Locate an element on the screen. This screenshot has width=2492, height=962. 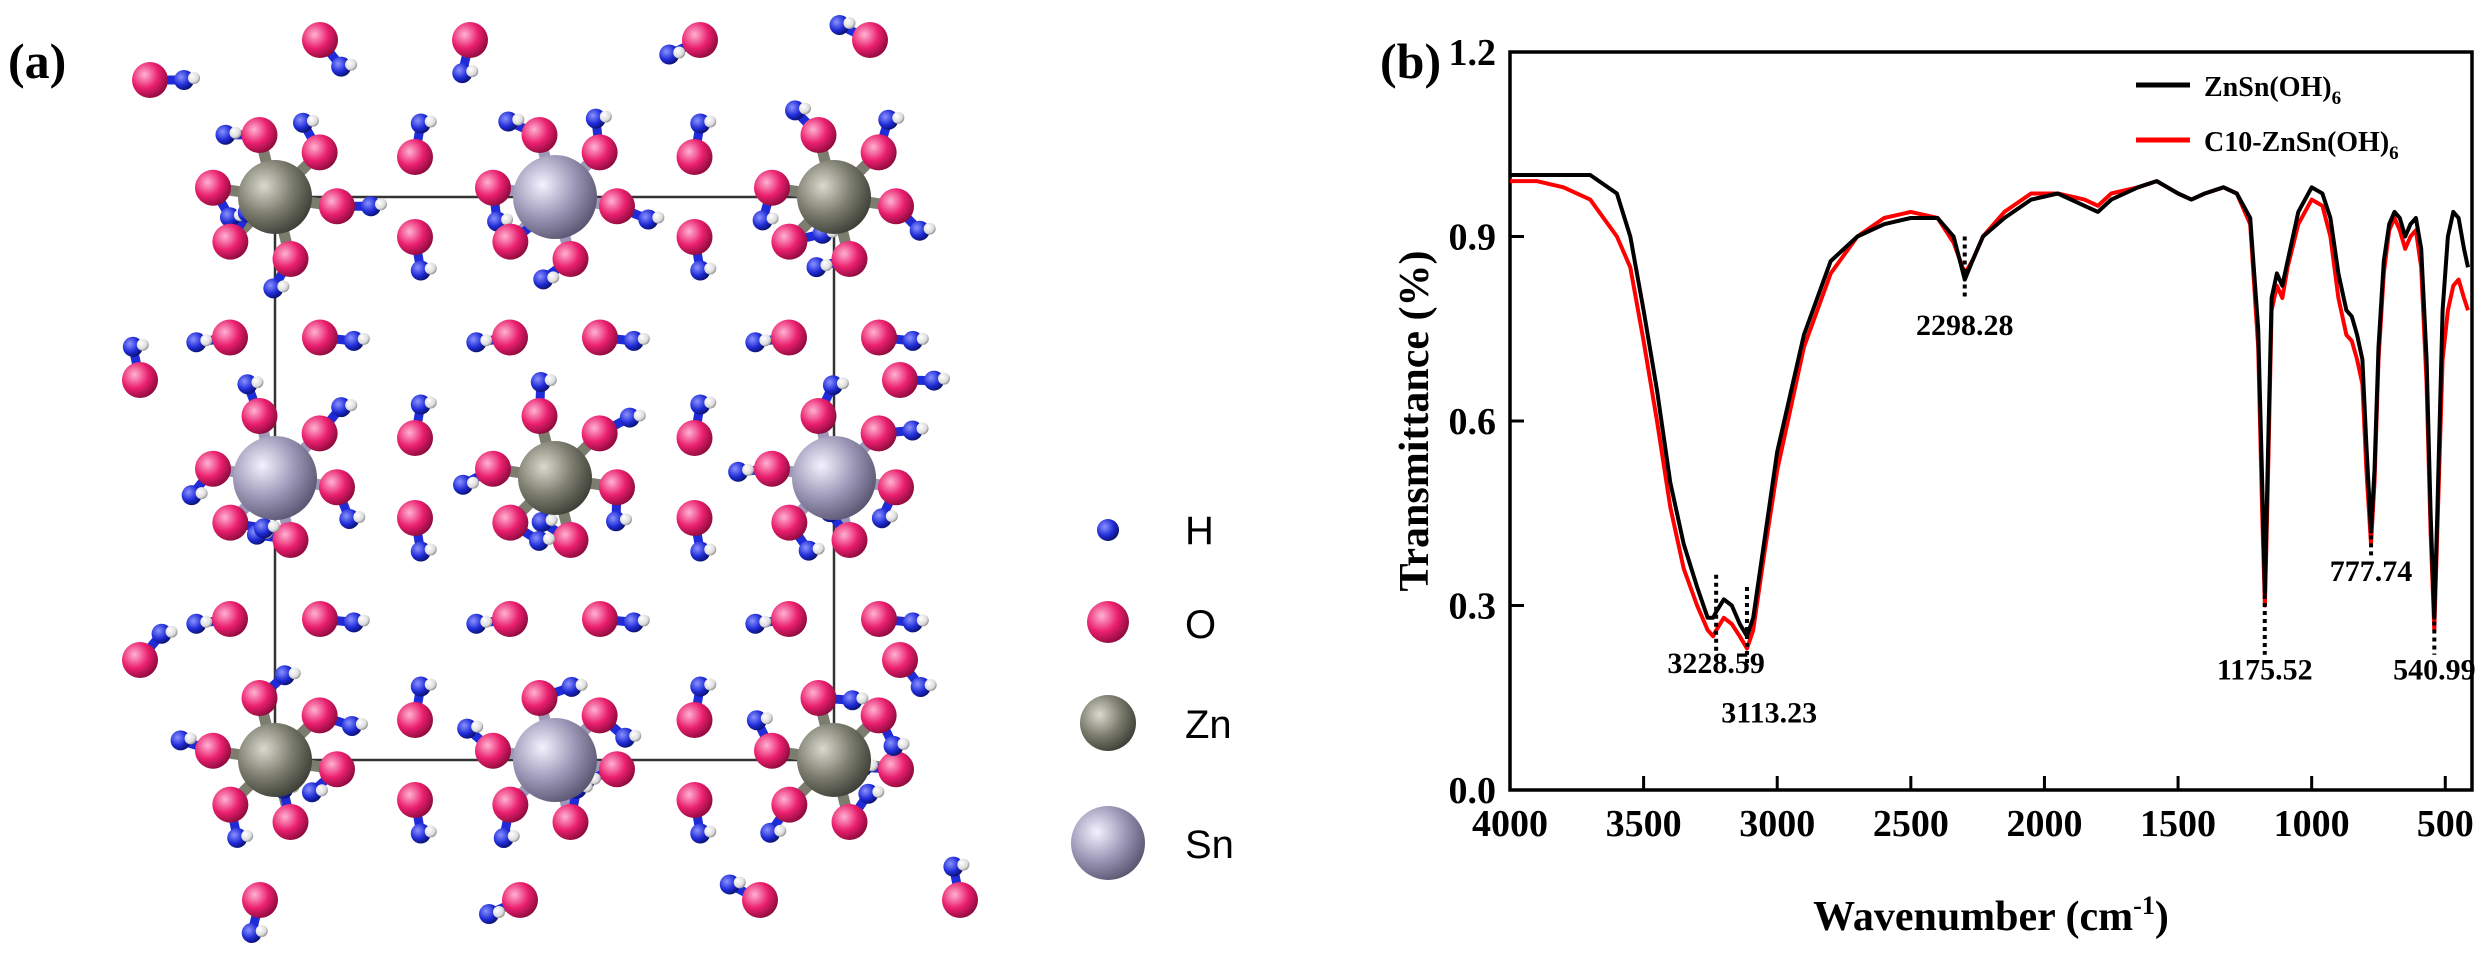
legend-label-zn: Zn is located at coordinates (1208, 725).